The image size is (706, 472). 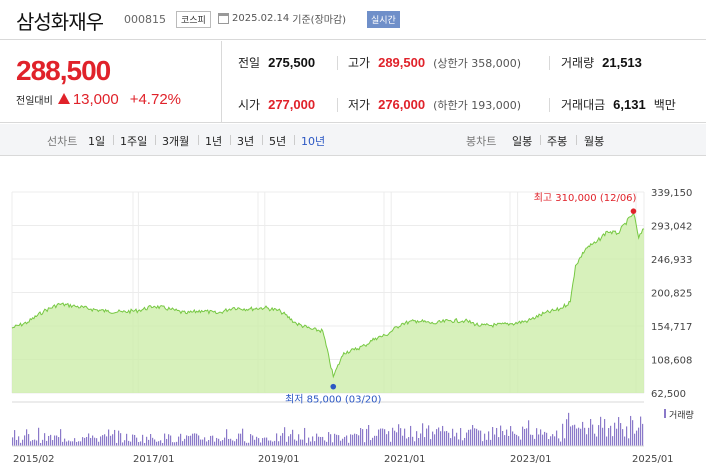 What do you see at coordinates (134, 141) in the screenshot?
I see `tab-1w: 1주일` at bounding box center [134, 141].